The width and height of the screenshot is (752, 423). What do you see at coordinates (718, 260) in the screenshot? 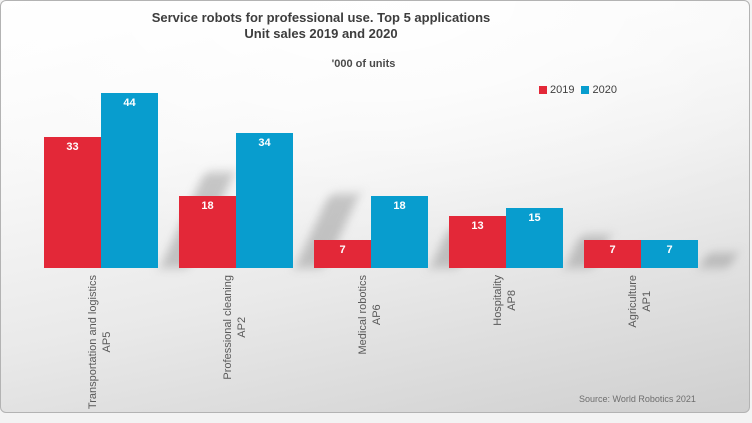
I see `bar-group-shadow-agriculture` at bounding box center [718, 260].